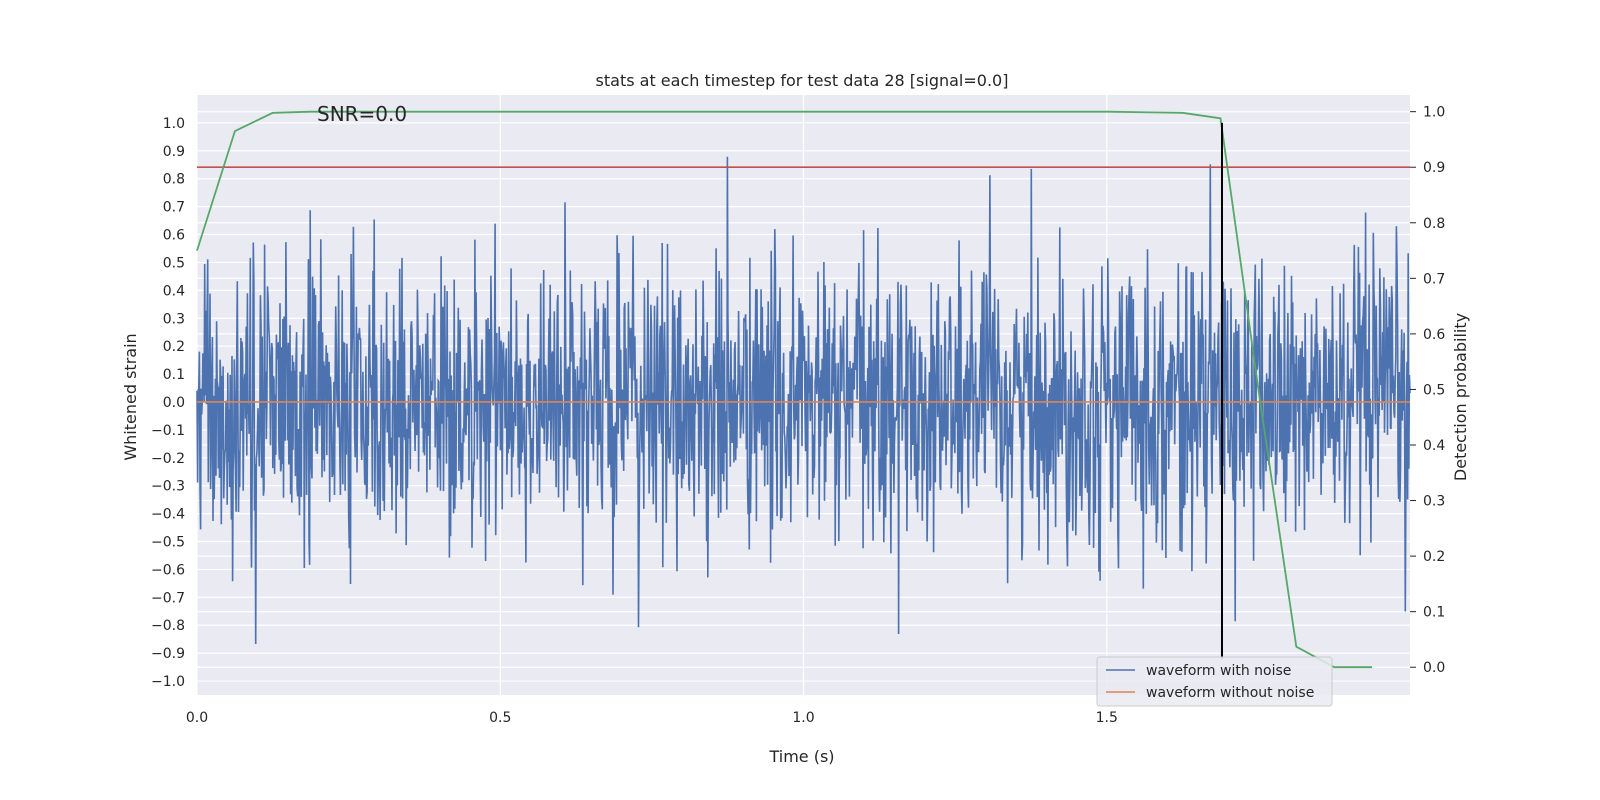 The image size is (1600, 800). I want to click on y-right-tick-layer: 1.0 0.9 0.8 0.7 0.6 0.5 0.4 0.3 0.2 0.1 0.0, so click(1427, 390).